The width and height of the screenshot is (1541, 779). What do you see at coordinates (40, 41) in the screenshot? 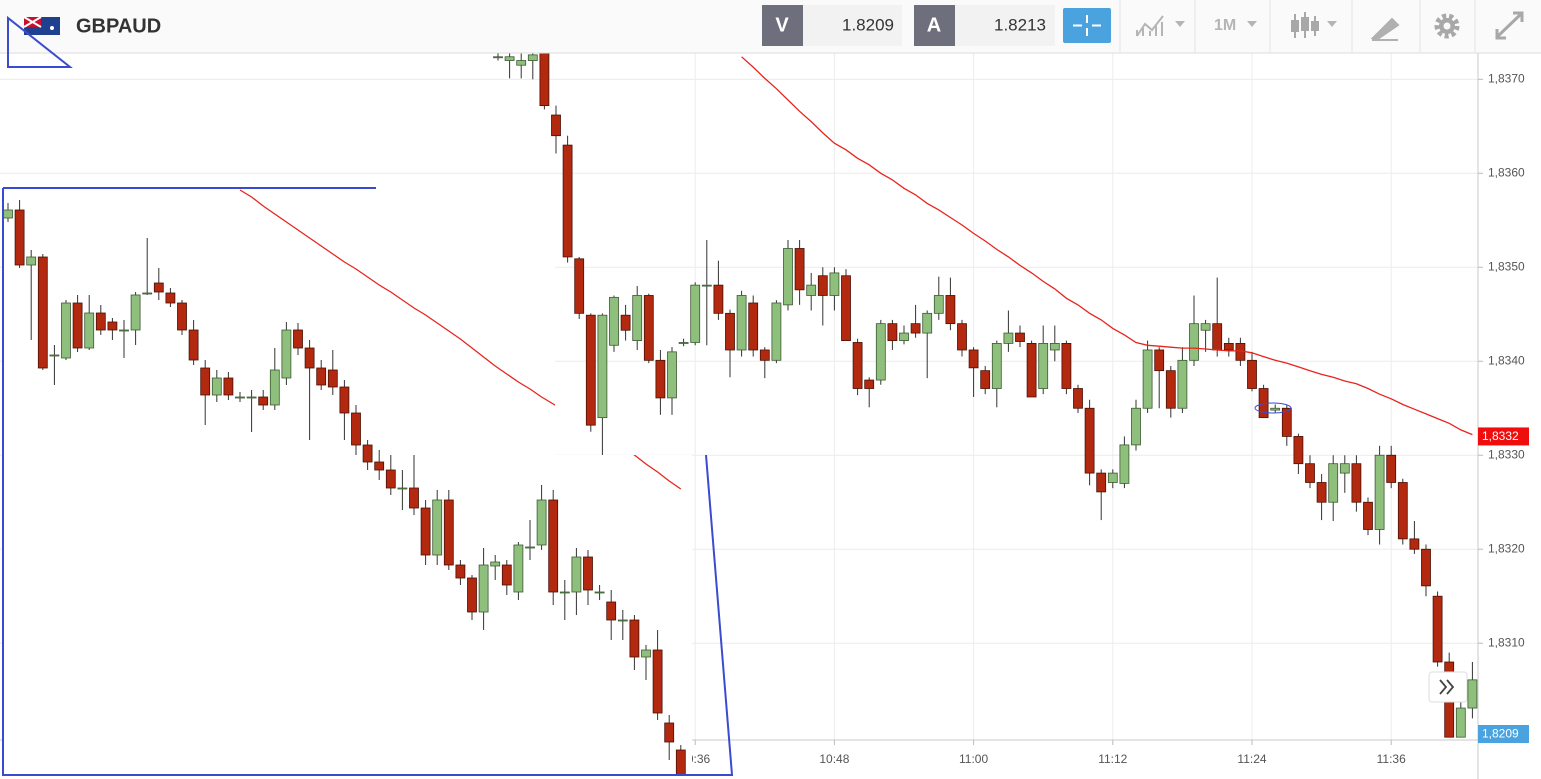
I see `annotation-triangle` at bounding box center [40, 41].